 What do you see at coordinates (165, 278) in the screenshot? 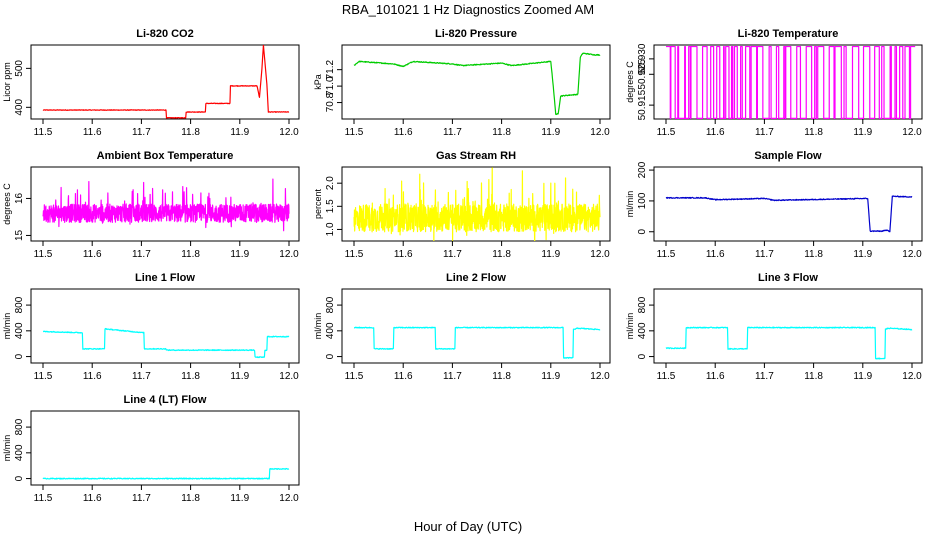
I see `panel-title: Line 1 Flow` at bounding box center [165, 278].